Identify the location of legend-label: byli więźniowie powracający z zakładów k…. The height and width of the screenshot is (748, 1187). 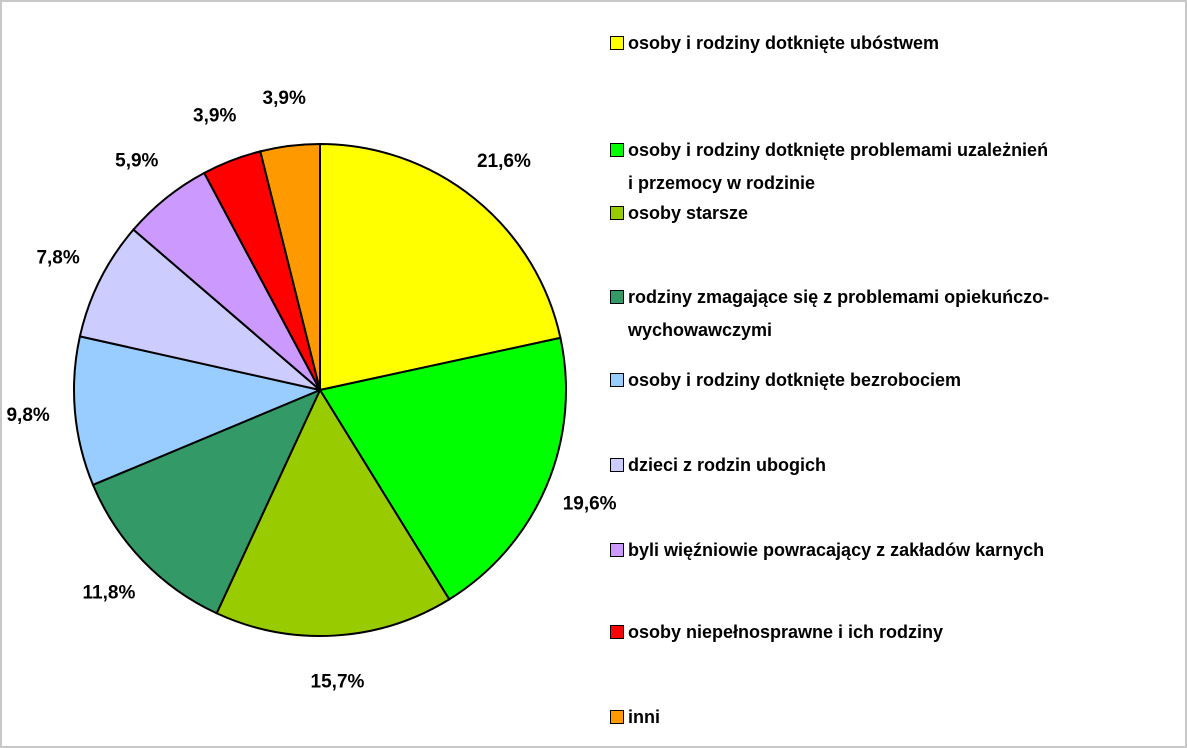
(836, 550).